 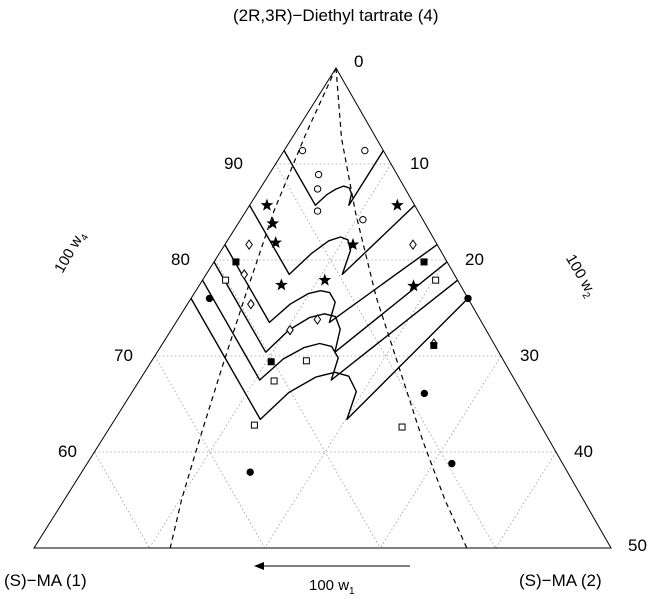 I want to click on w1-arrow, so click(x=332, y=566).